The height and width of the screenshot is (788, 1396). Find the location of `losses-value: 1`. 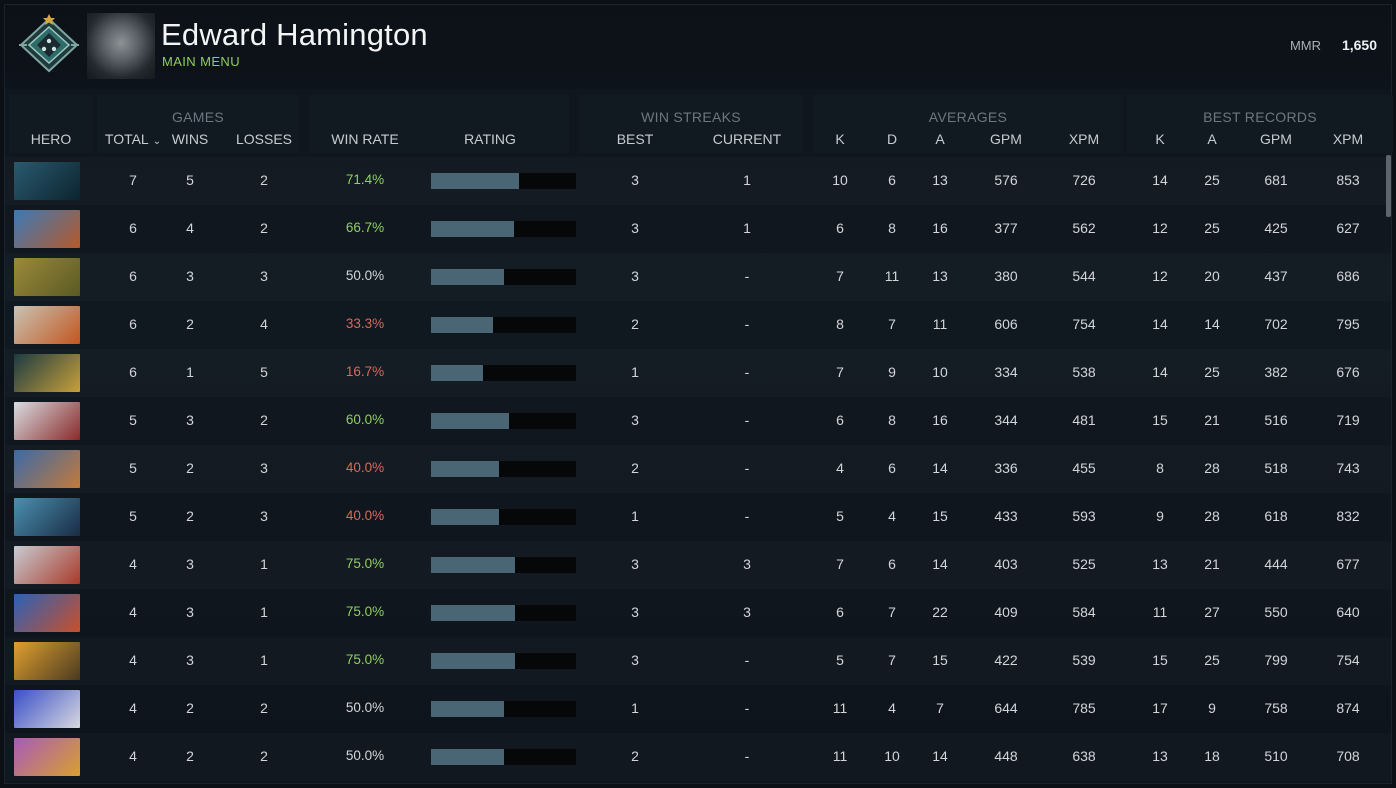

losses-value: 1 is located at coordinates (264, 564).